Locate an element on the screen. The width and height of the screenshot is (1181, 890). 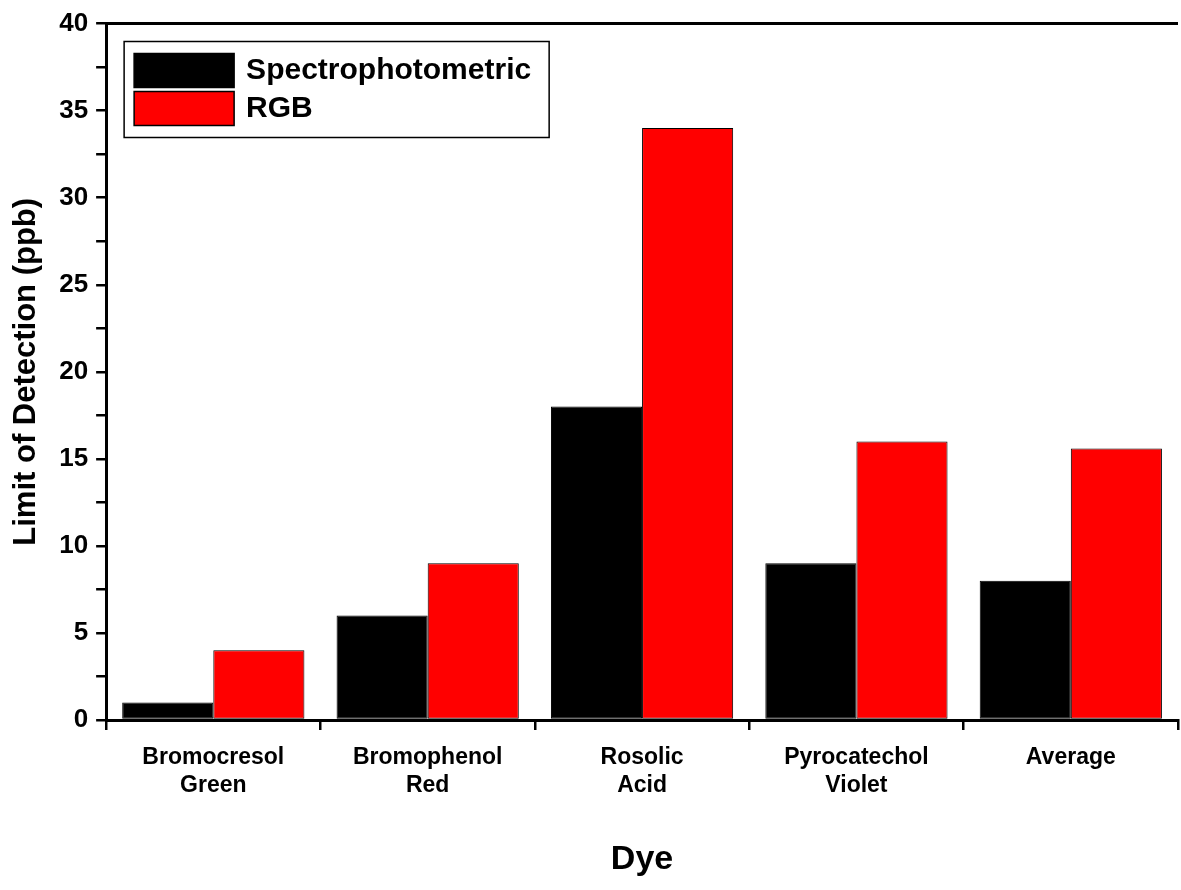
y-tick-label: 20 is located at coordinates (74, 369).